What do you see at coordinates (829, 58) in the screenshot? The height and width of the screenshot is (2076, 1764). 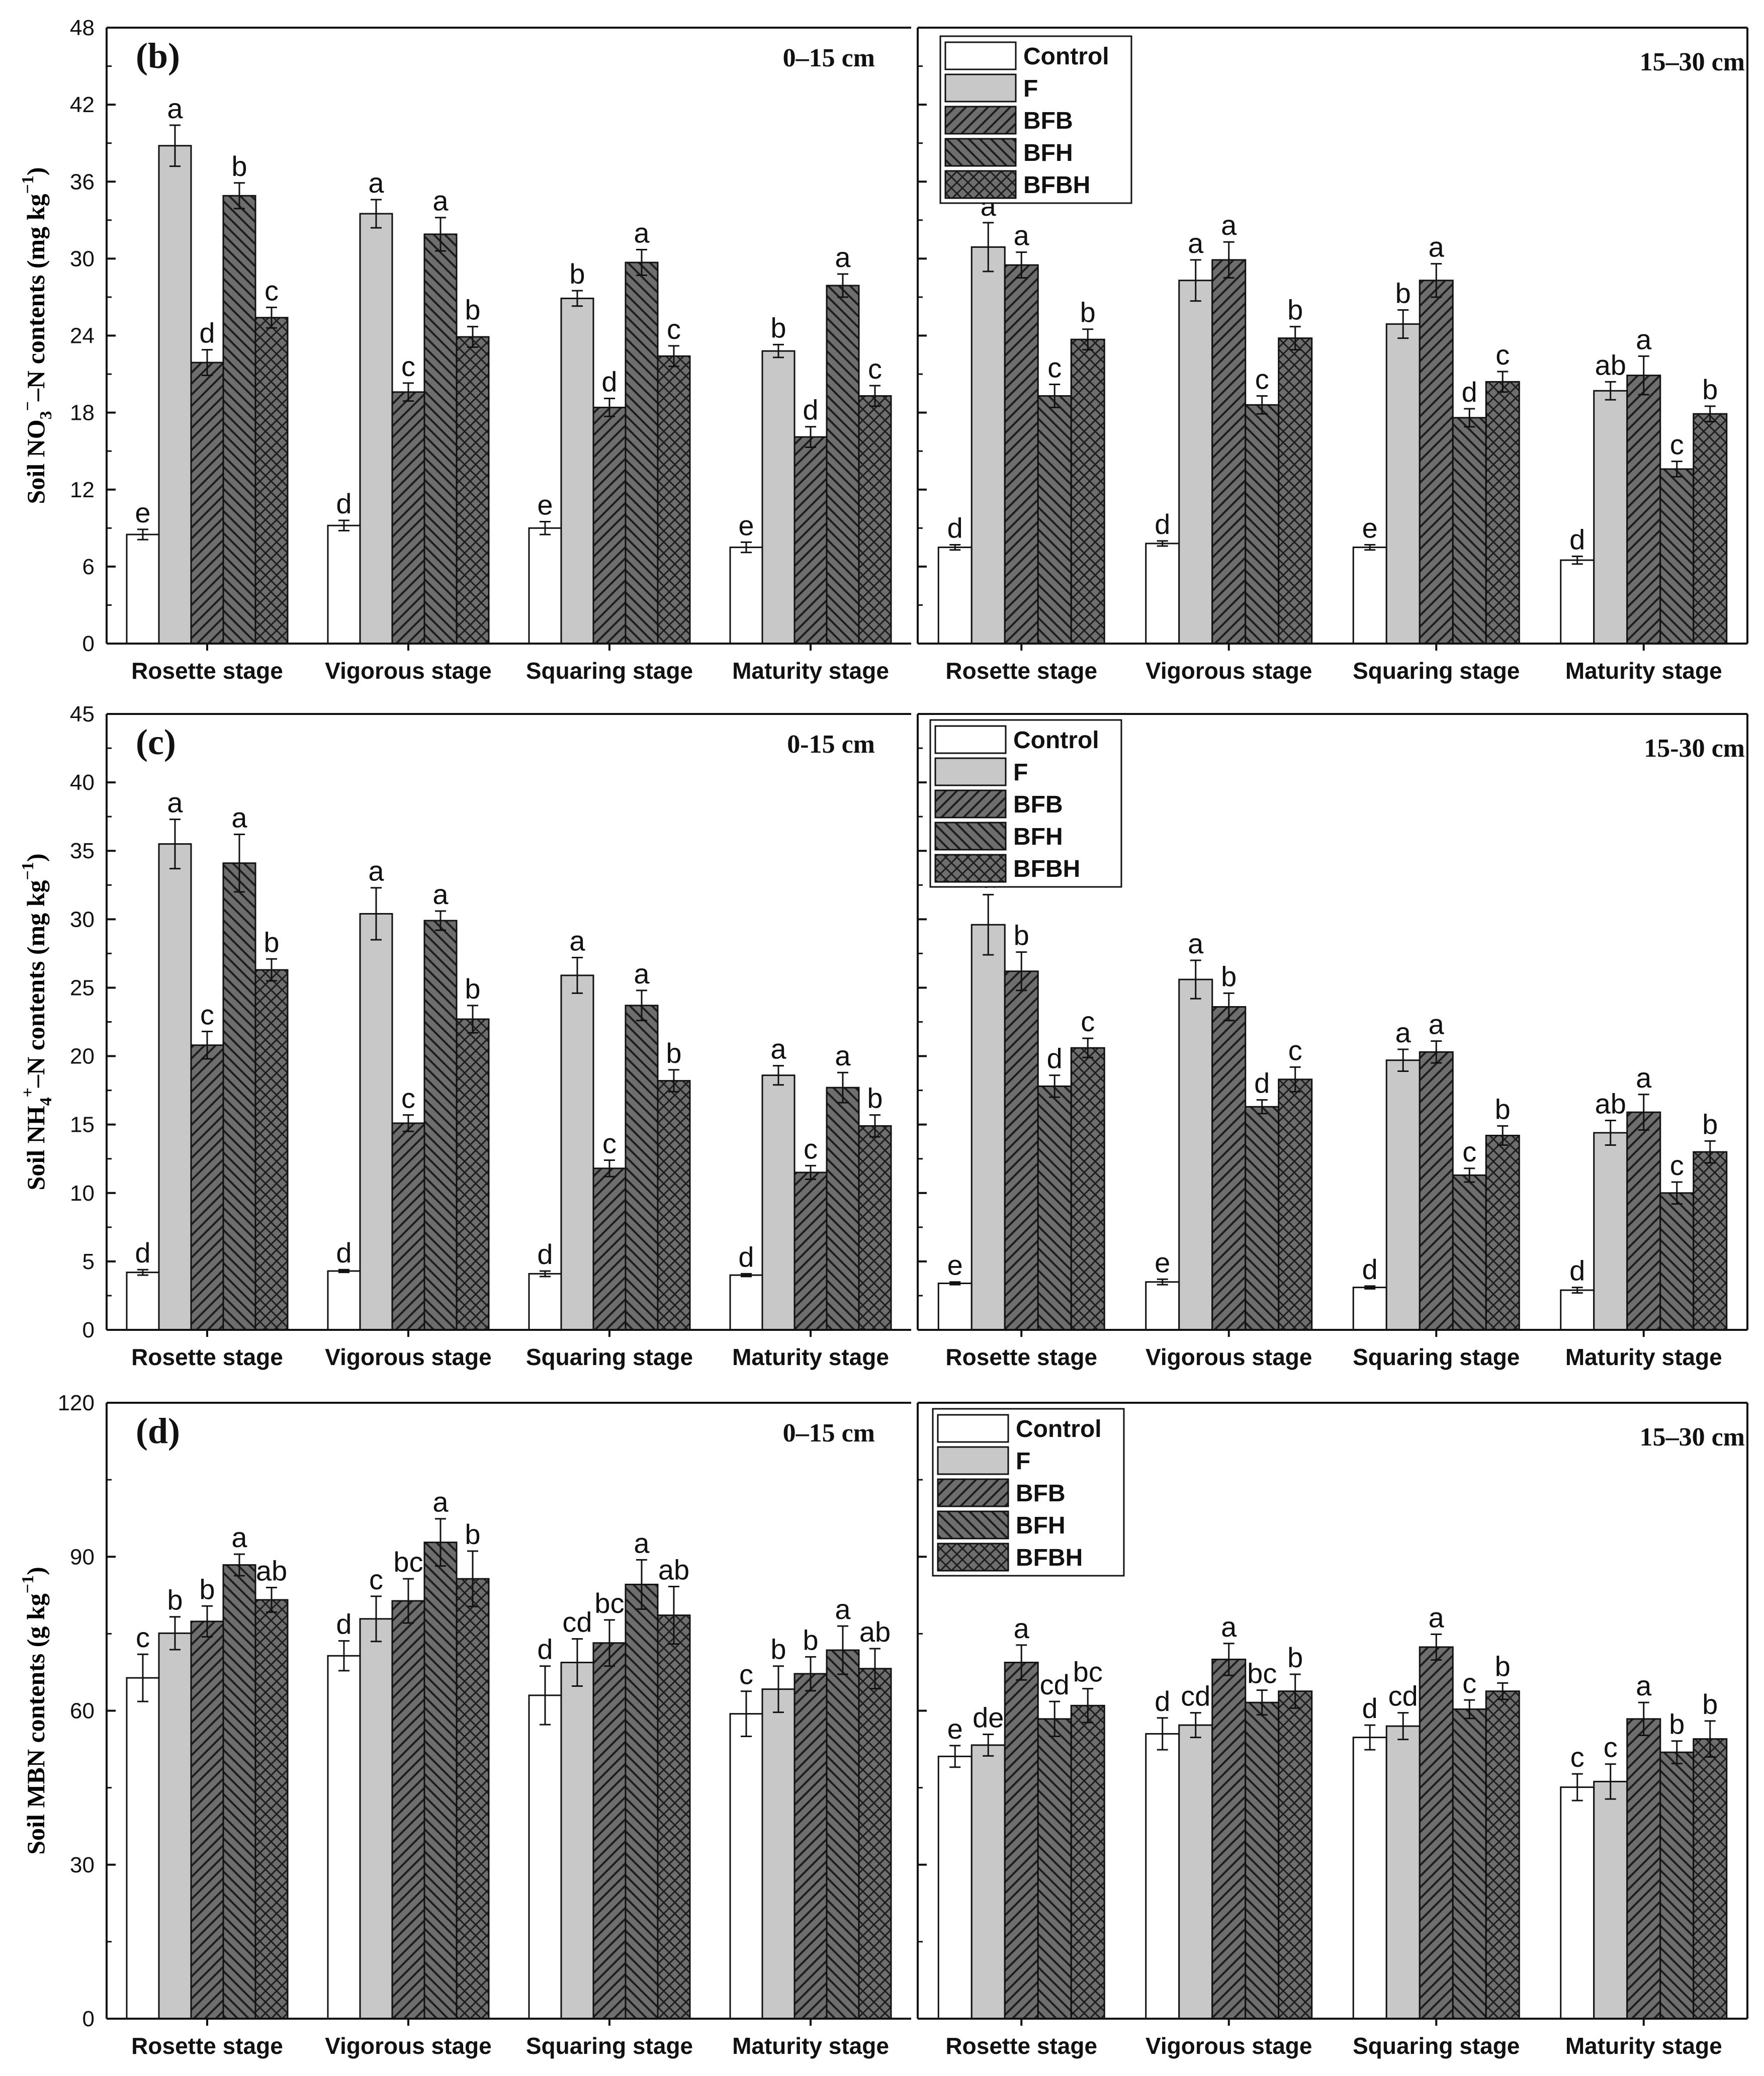 I see `depth-label: 0–15 cm` at bounding box center [829, 58].